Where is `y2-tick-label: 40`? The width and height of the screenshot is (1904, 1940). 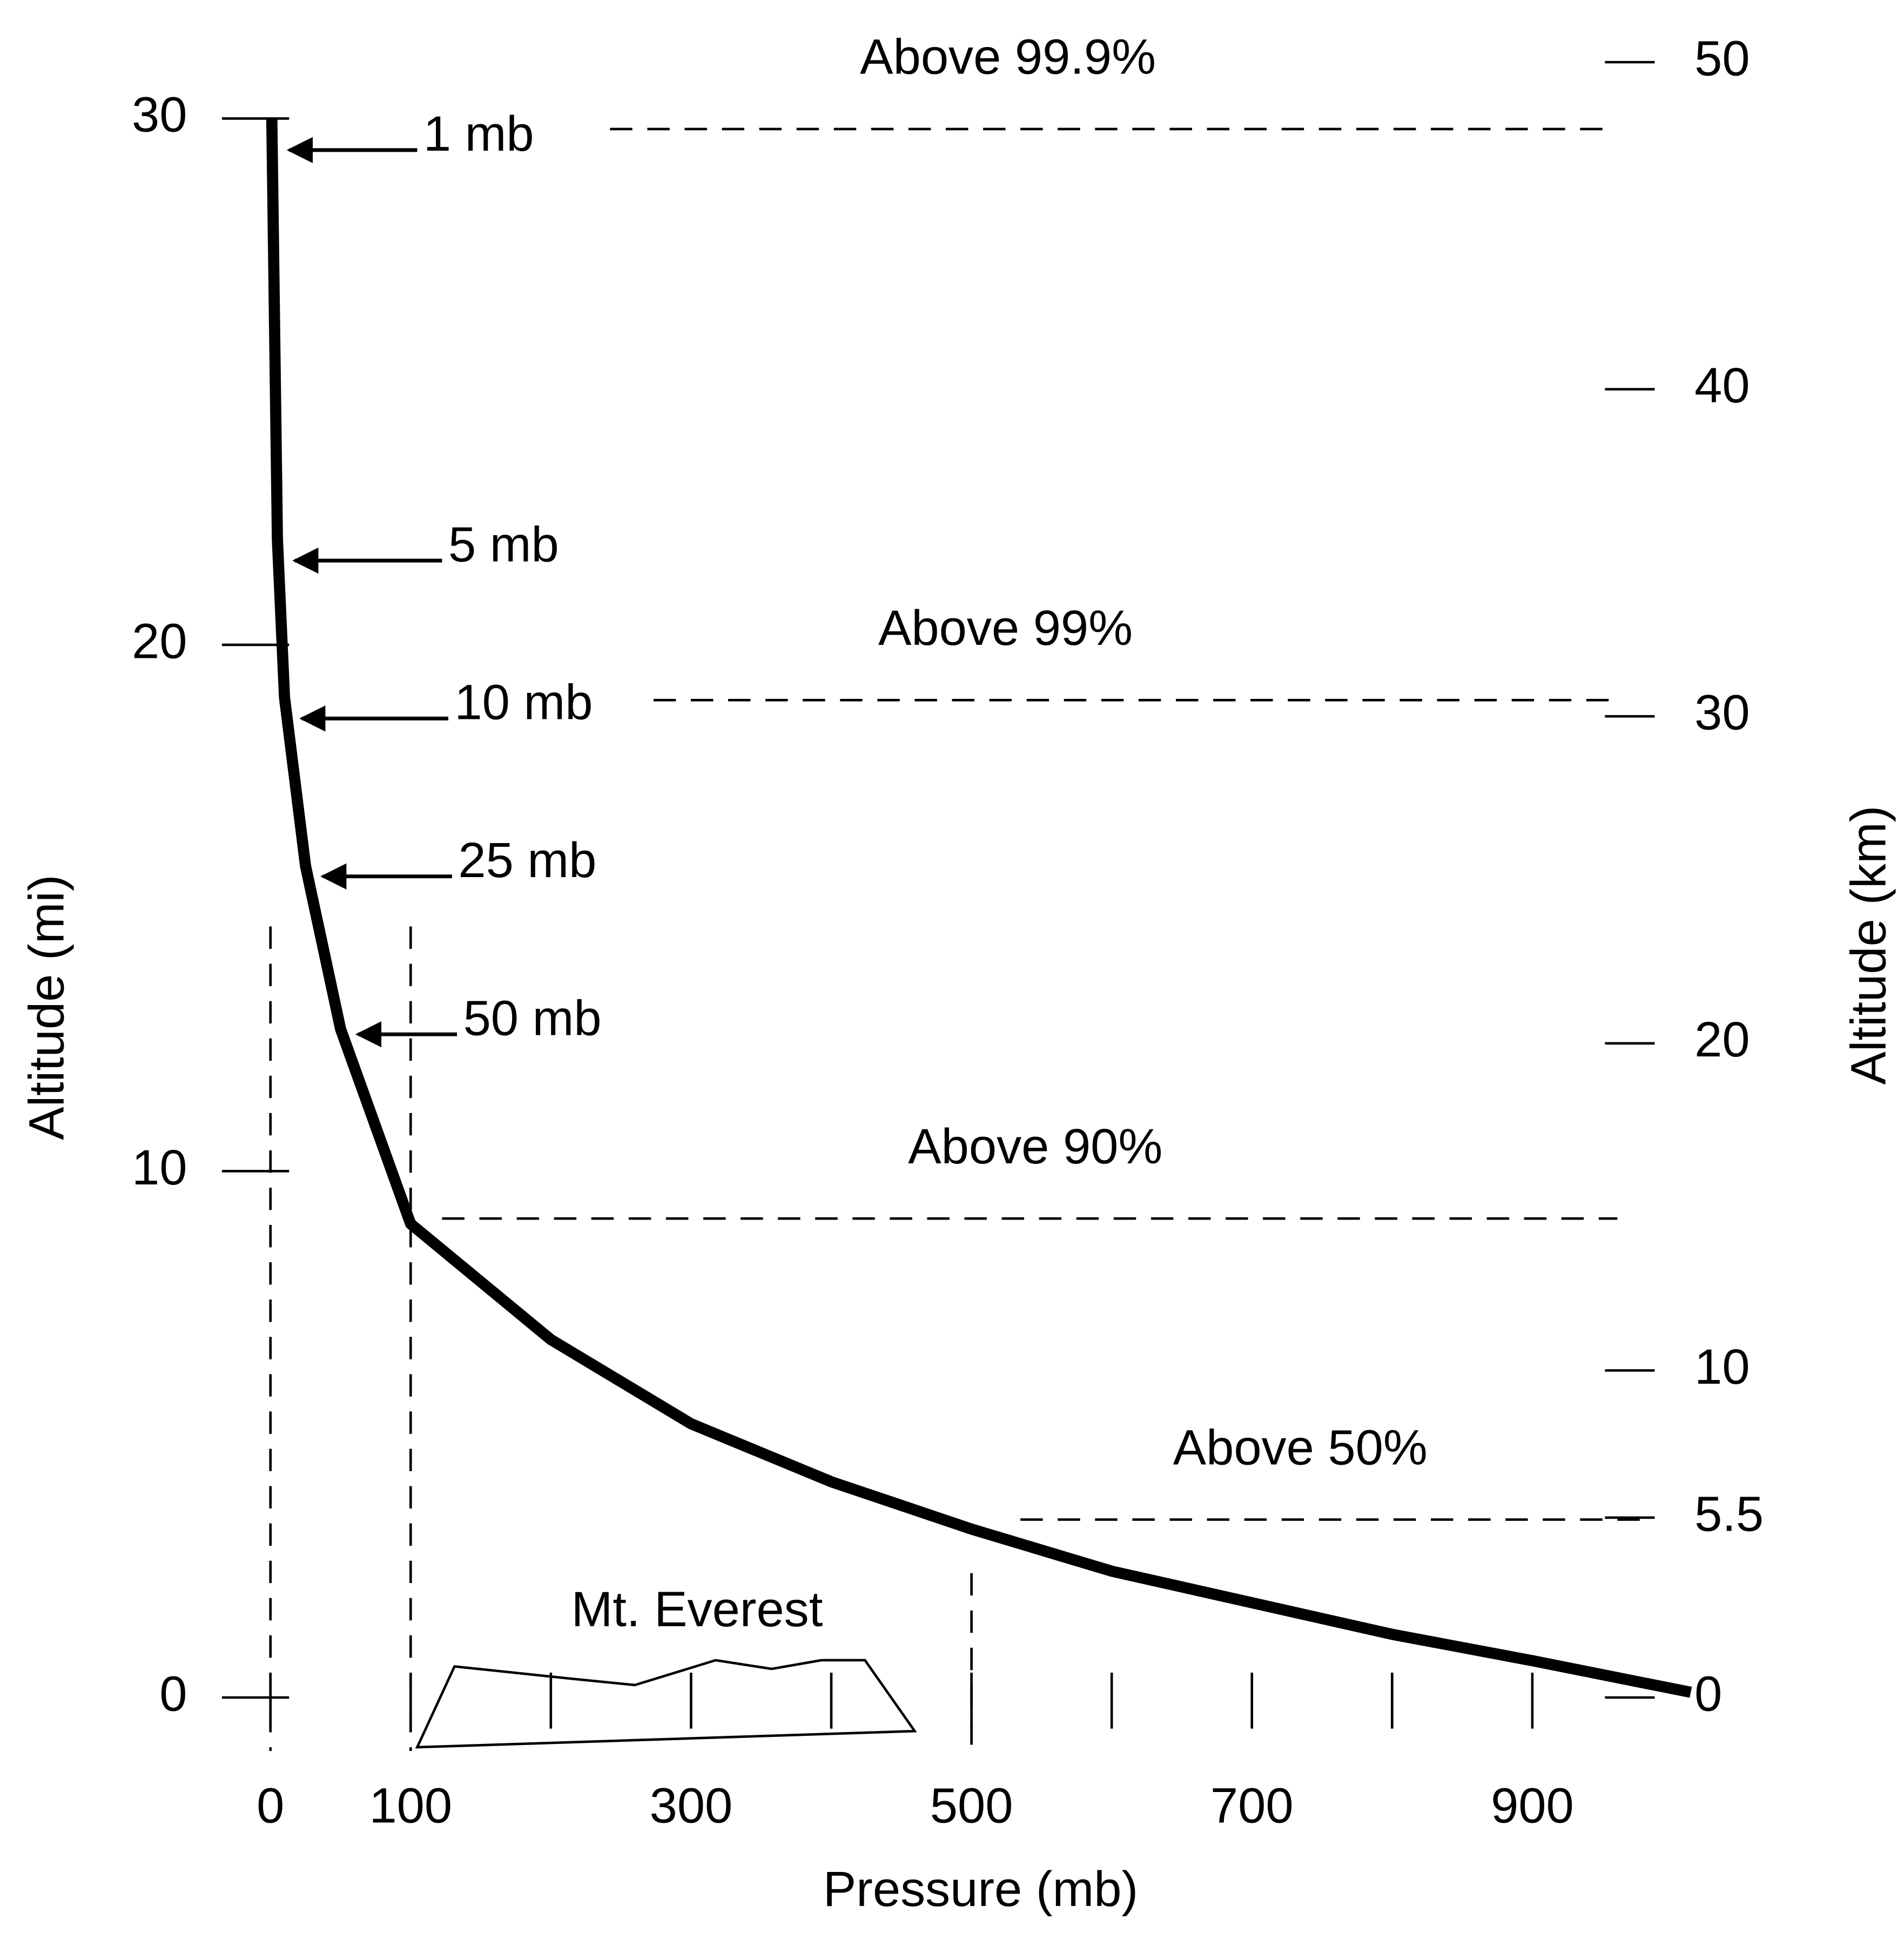 y2-tick-label: 40 is located at coordinates (1722, 385).